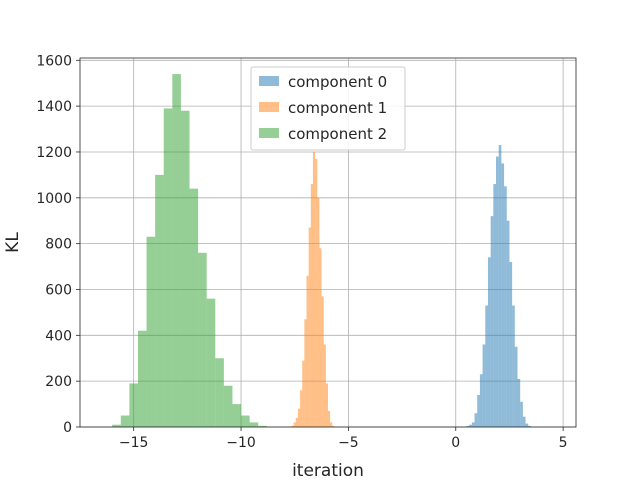 This screenshot has height=480, width=640. What do you see at coordinates (348, 443) in the screenshot?
I see `x-tick-label: −5` at bounding box center [348, 443].